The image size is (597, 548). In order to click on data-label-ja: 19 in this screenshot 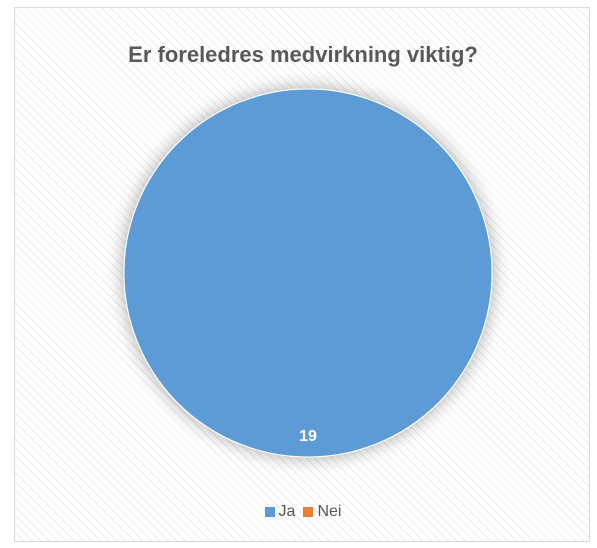, I will do `click(308, 436)`.